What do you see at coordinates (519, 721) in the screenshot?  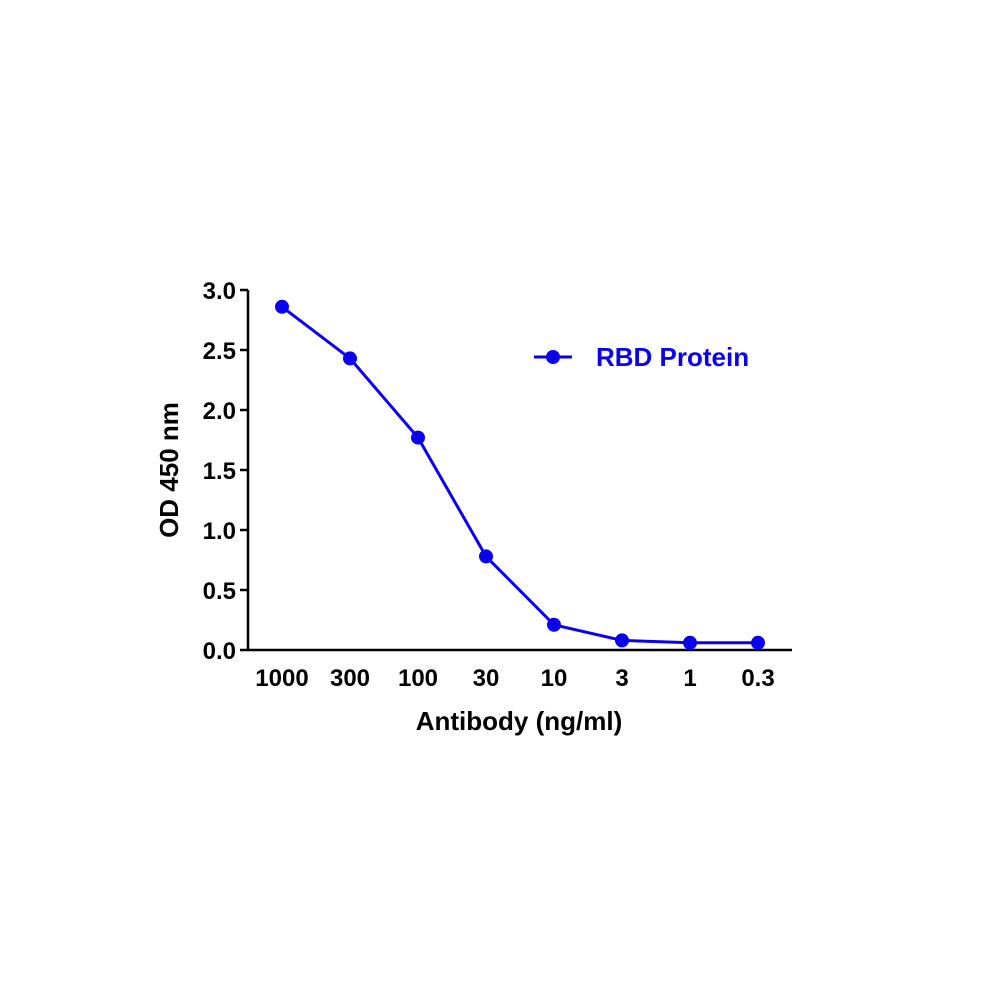 I see `x-axis-title: Antibody (ng/ml)` at bounding box center [519, 721].